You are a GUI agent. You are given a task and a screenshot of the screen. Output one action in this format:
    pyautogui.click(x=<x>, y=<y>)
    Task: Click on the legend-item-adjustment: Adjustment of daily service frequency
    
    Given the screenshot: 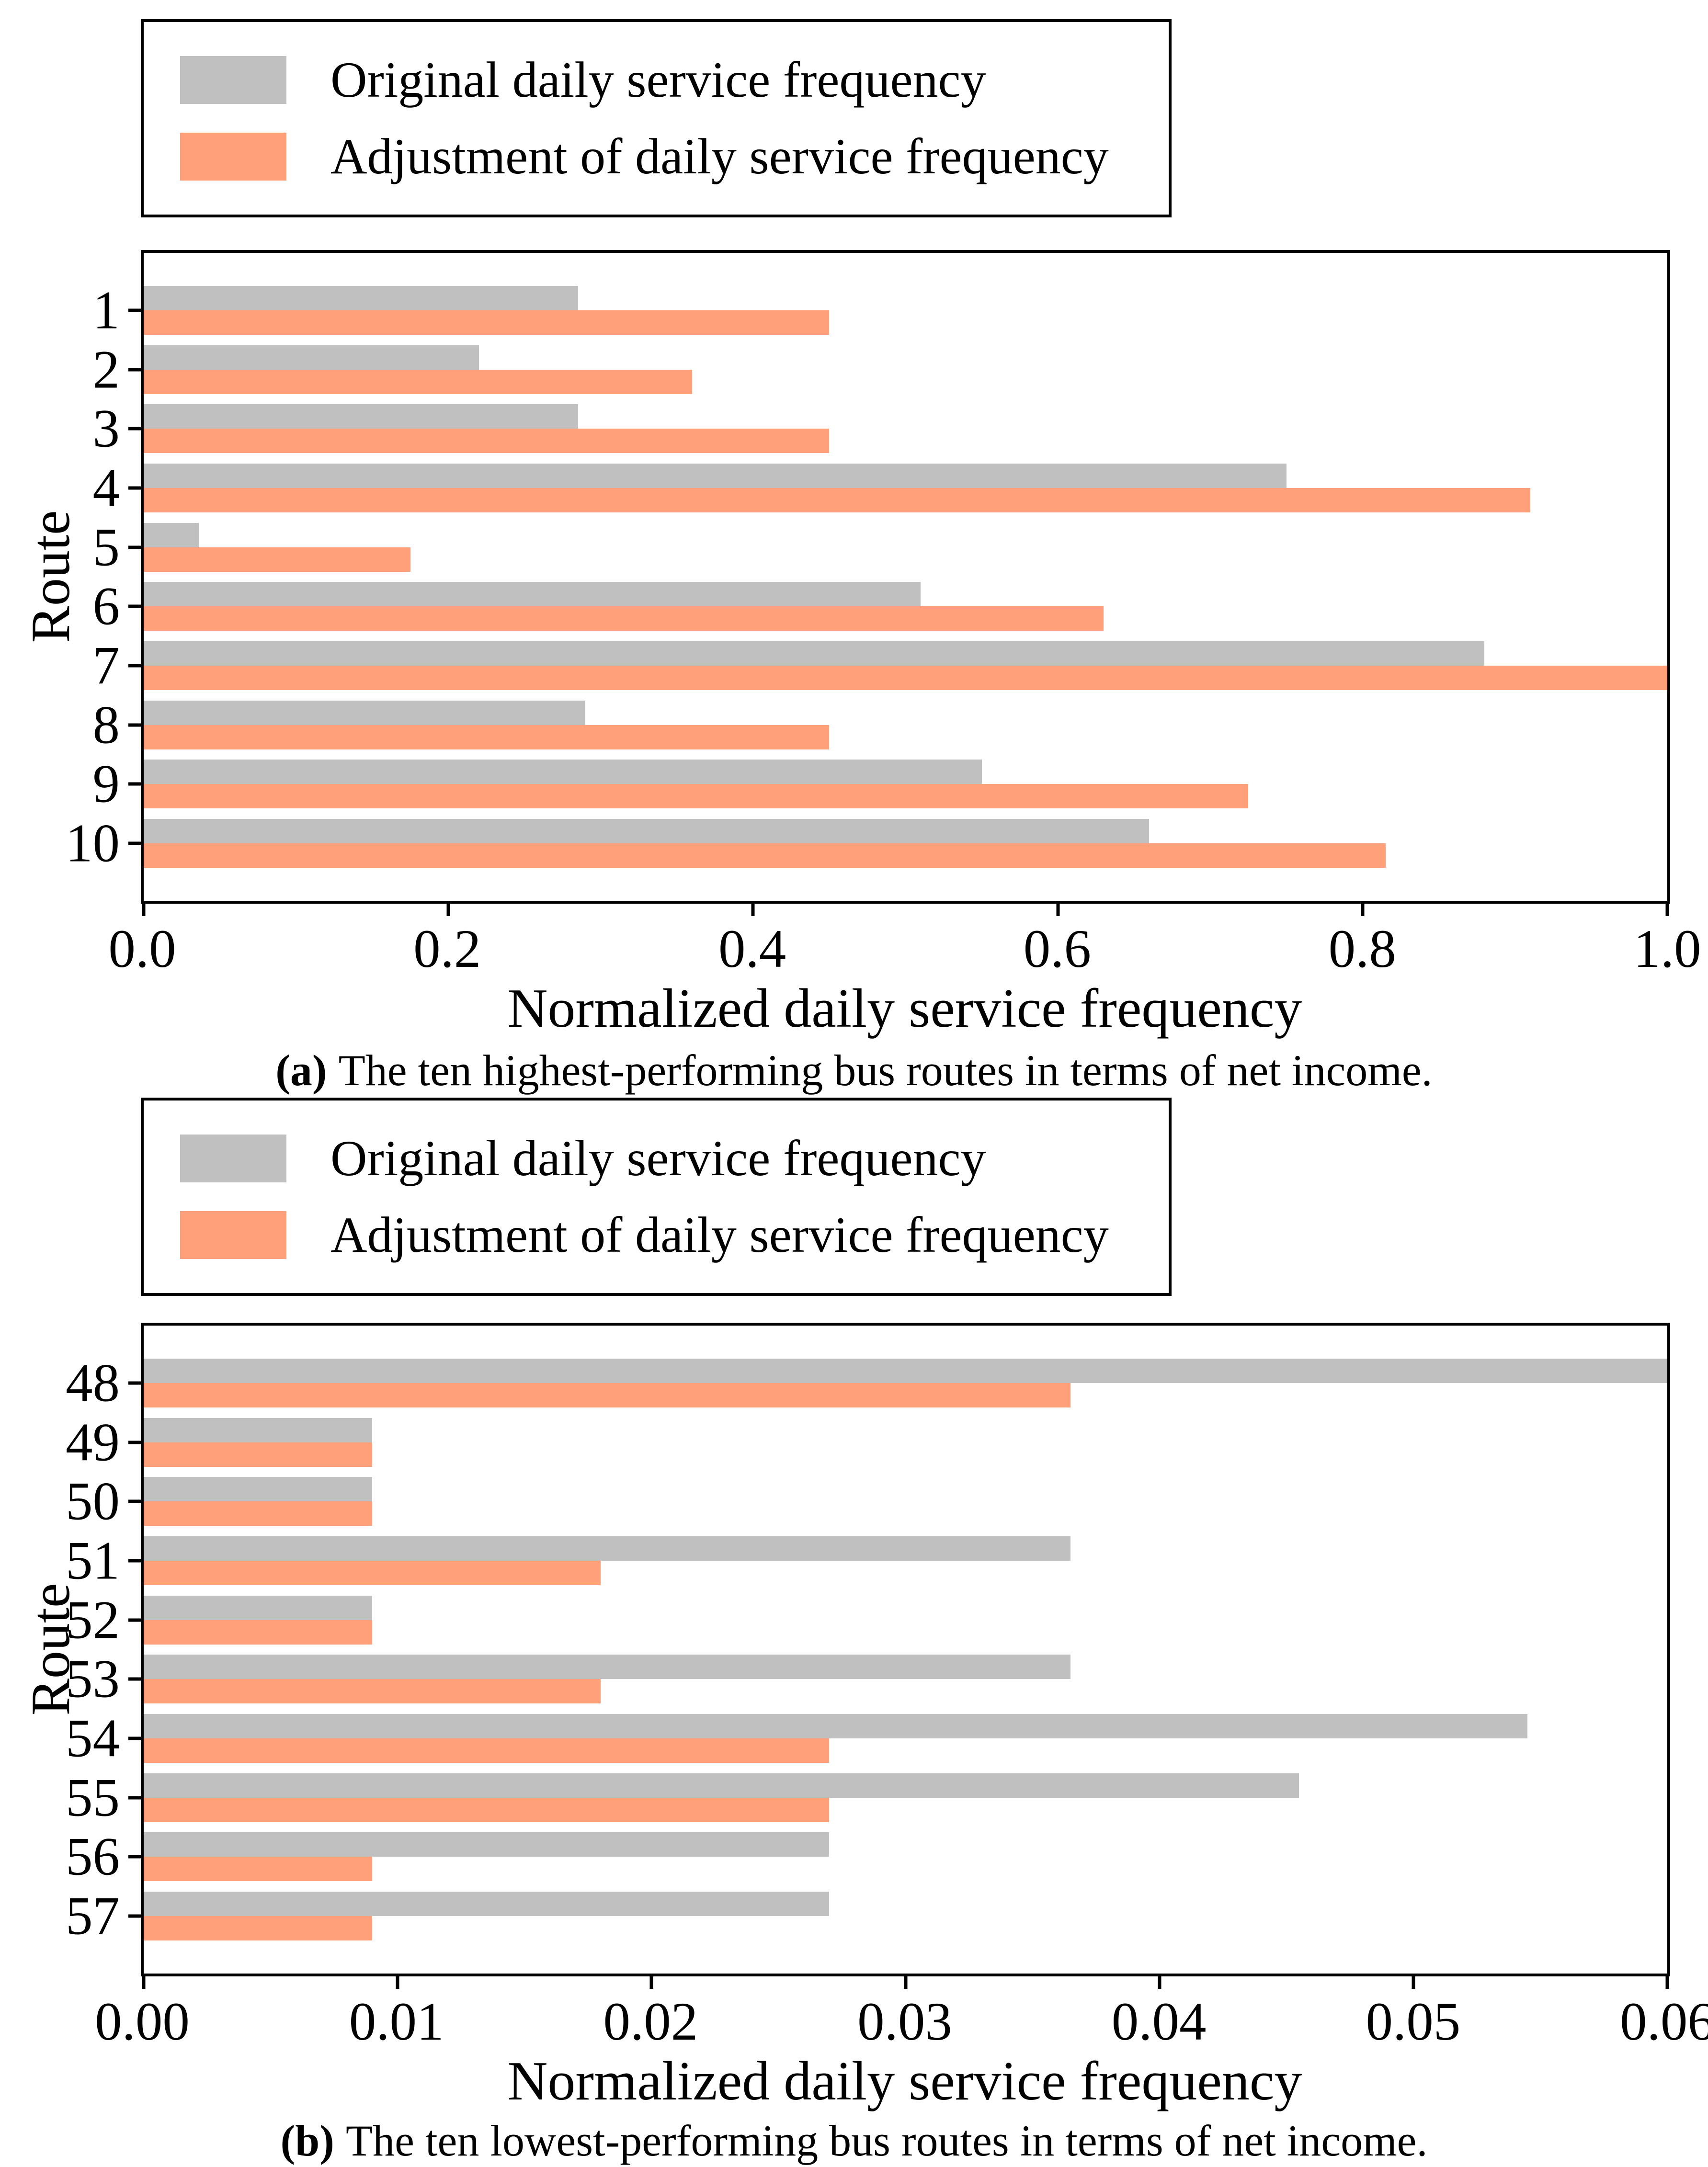 What is the action you would take?
    pyautogui.click(x=674, y=1234)
    